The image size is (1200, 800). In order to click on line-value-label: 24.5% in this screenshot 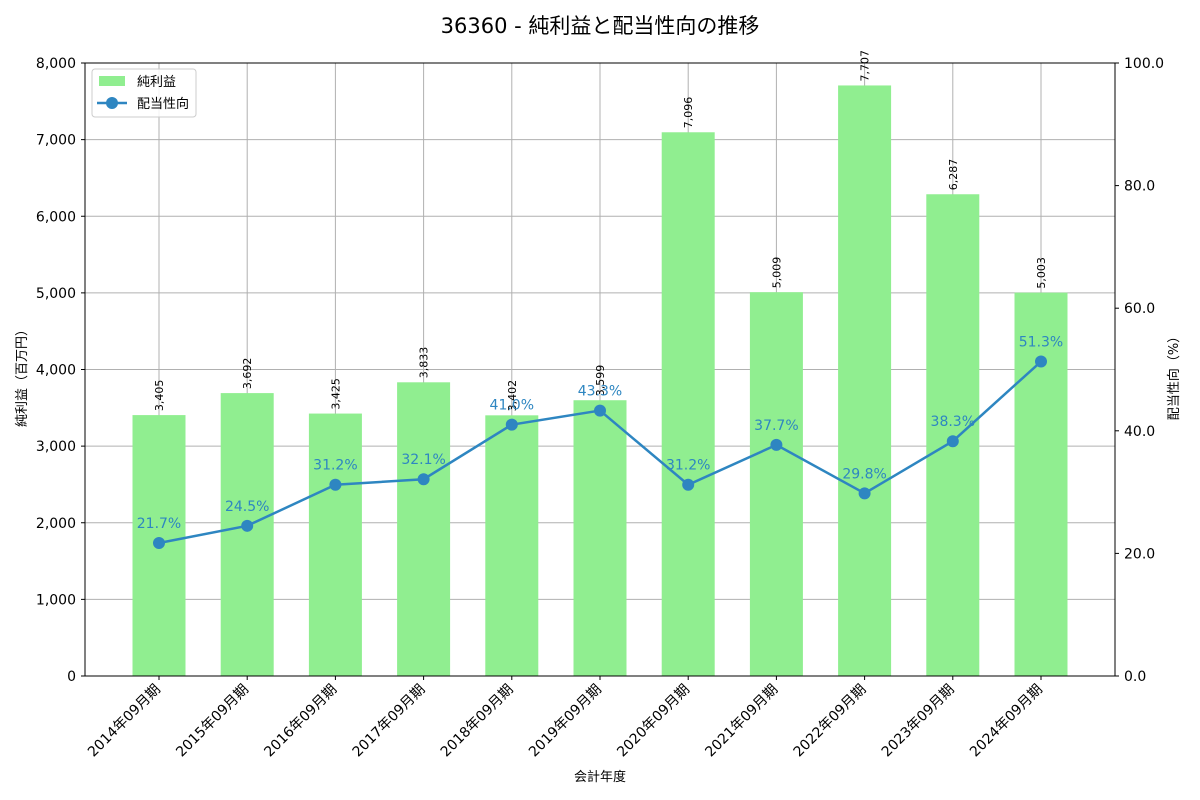, I will do `click(247, 507)`.